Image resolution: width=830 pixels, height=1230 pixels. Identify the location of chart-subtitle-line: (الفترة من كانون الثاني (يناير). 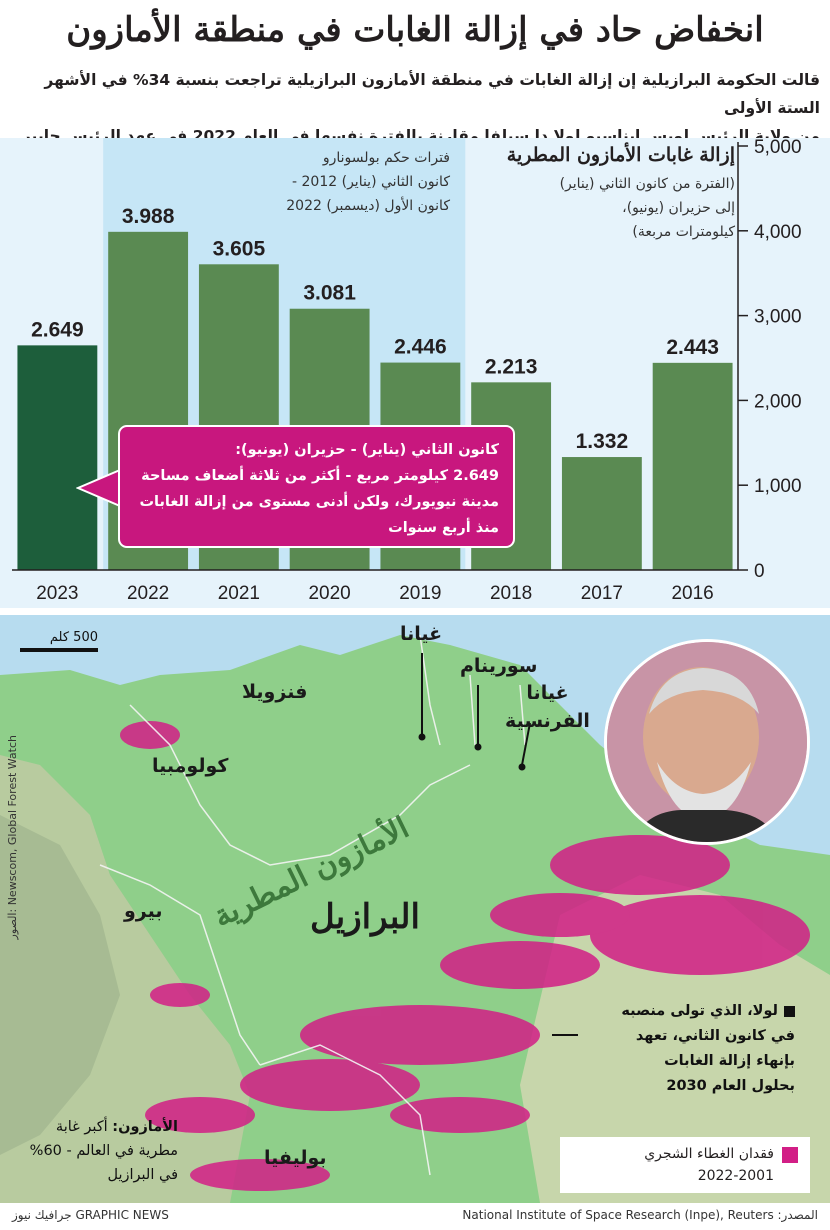
(647, 184).